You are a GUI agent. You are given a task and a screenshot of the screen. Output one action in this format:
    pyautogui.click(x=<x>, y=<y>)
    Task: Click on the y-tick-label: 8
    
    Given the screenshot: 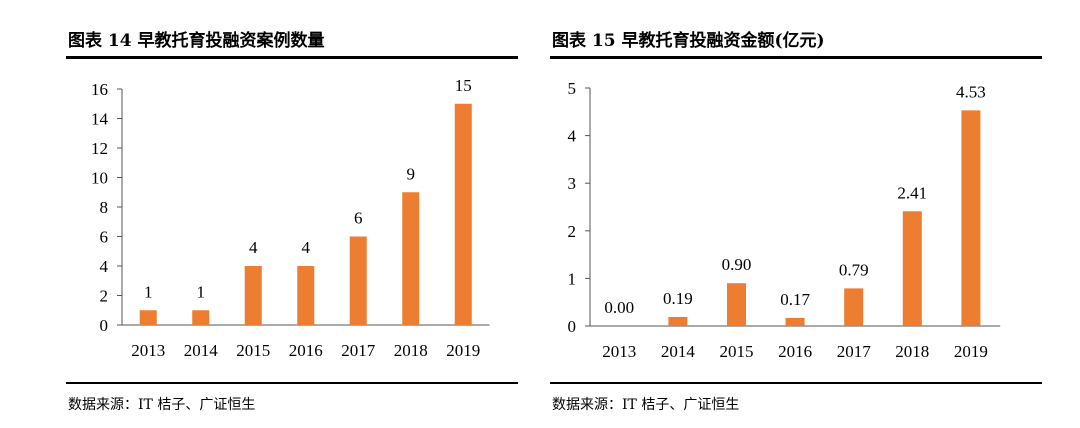 What is the action you would take?
    pyautogui.click(x=104, y=207)
    